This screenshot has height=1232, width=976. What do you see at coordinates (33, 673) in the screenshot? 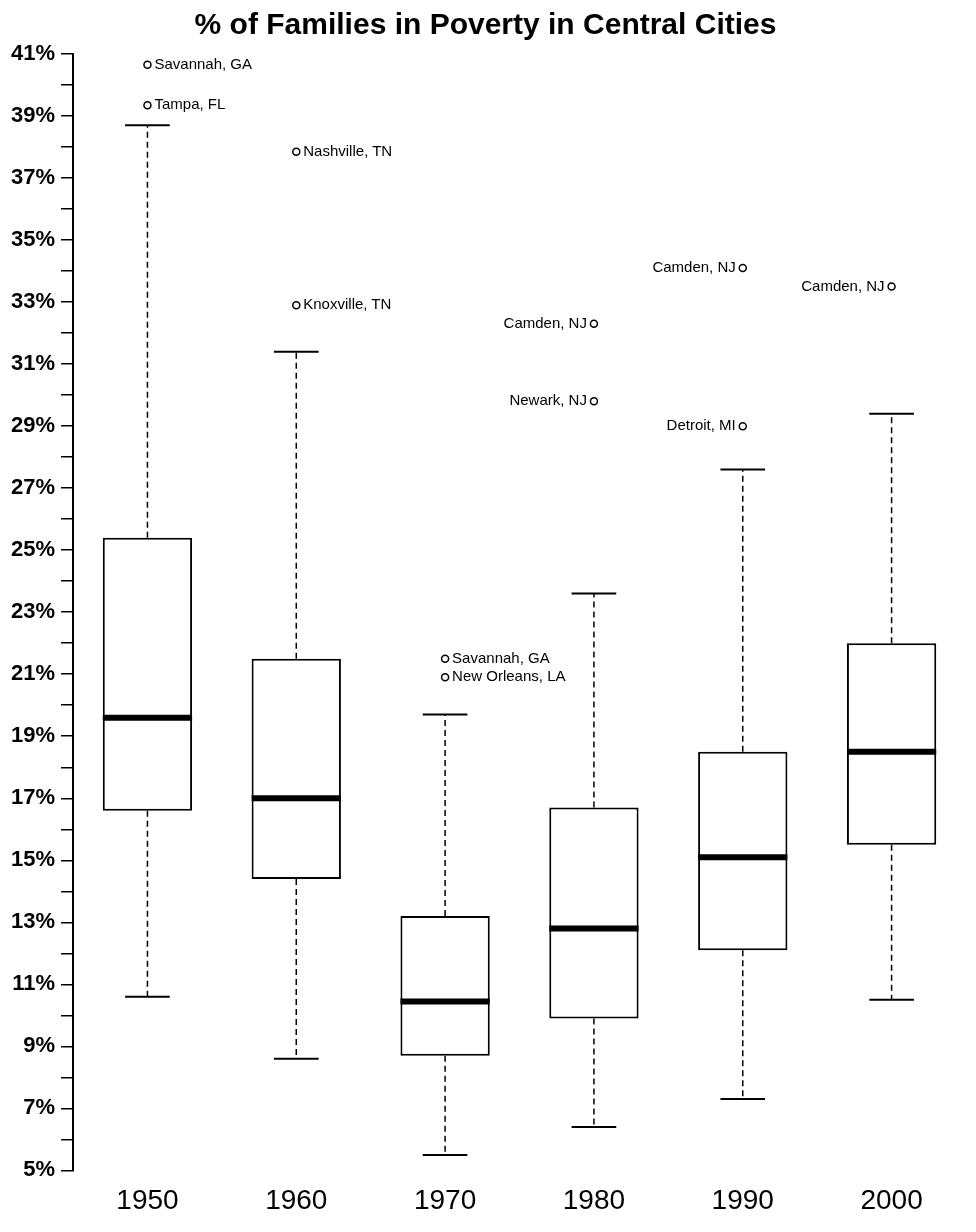
I see `y-tick-label: 21%` at bounding box center [33, 673].